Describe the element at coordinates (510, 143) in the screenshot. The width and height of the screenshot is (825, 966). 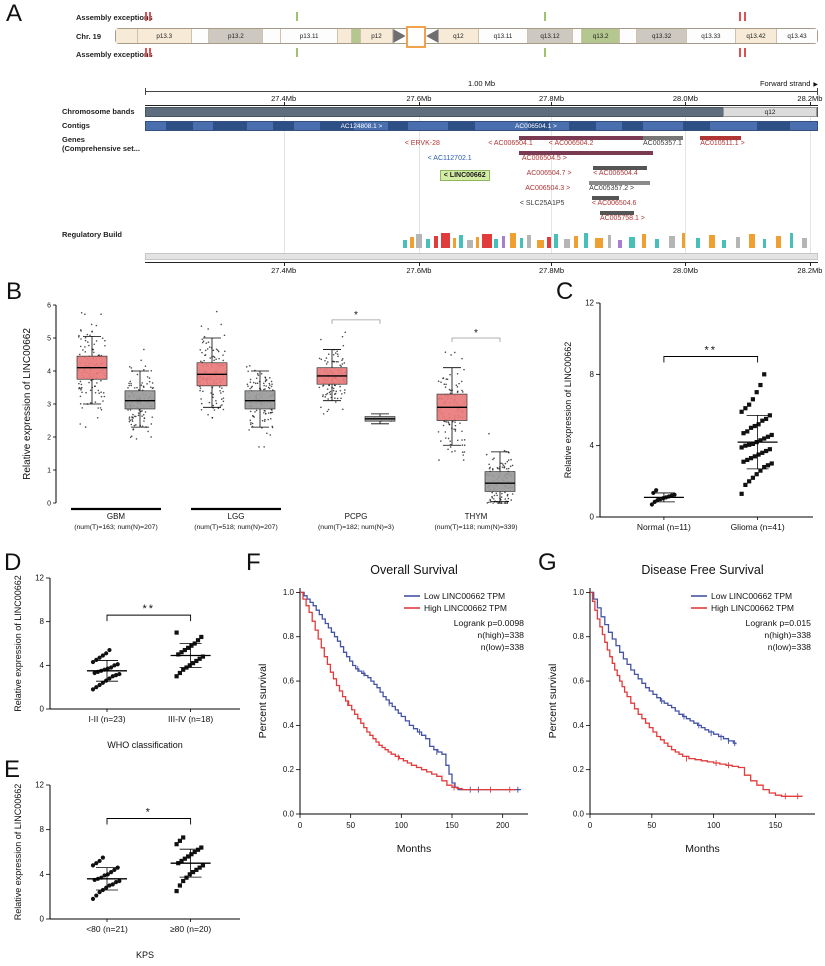
I see `gene-label-AC006504.1: < AC006504.1` at that location.